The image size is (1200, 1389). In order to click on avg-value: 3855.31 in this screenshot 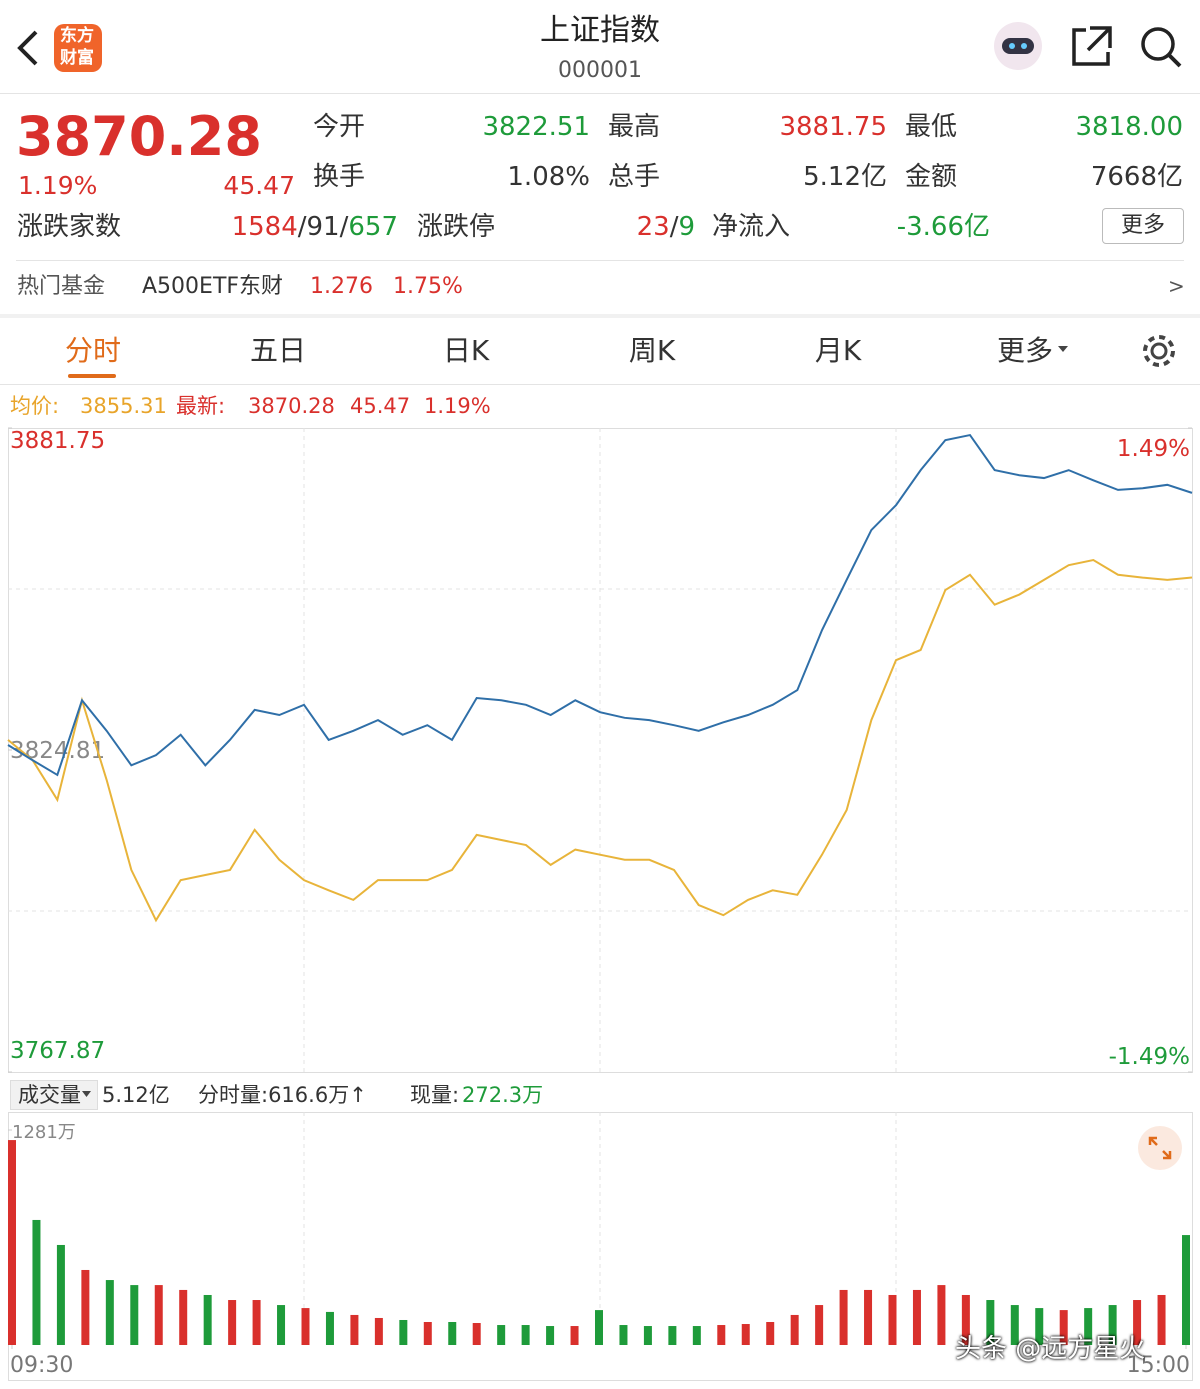, I will do `click(123, 406)`.